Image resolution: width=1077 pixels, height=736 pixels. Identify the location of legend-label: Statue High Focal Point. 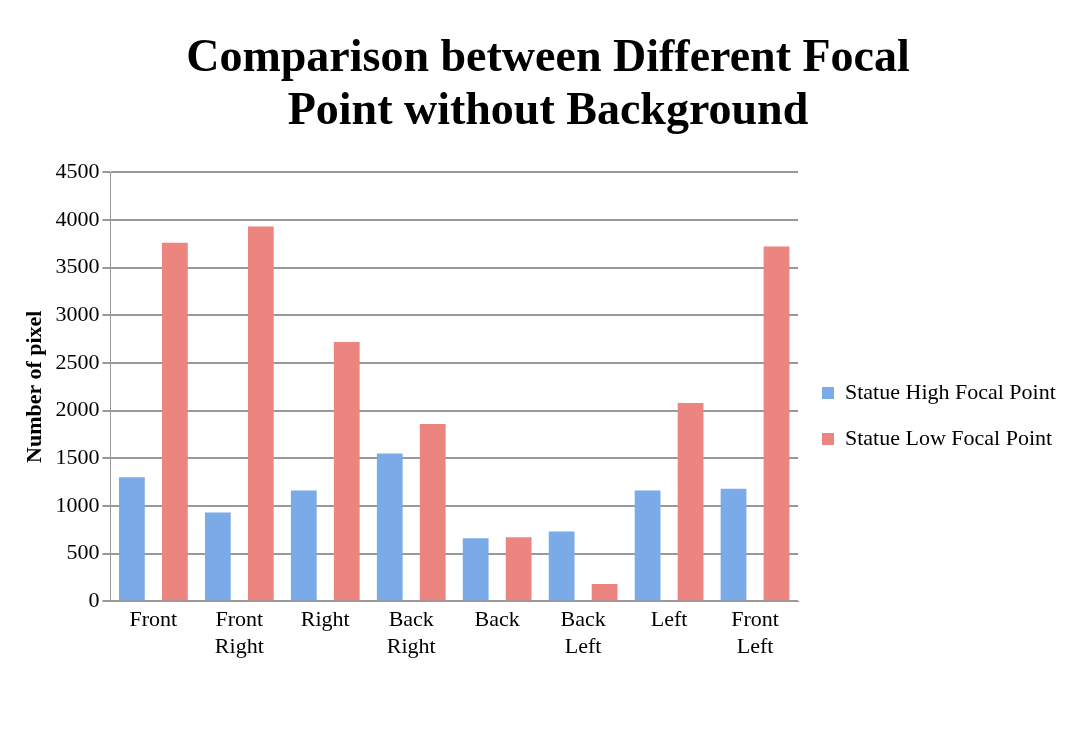
(950, 391).